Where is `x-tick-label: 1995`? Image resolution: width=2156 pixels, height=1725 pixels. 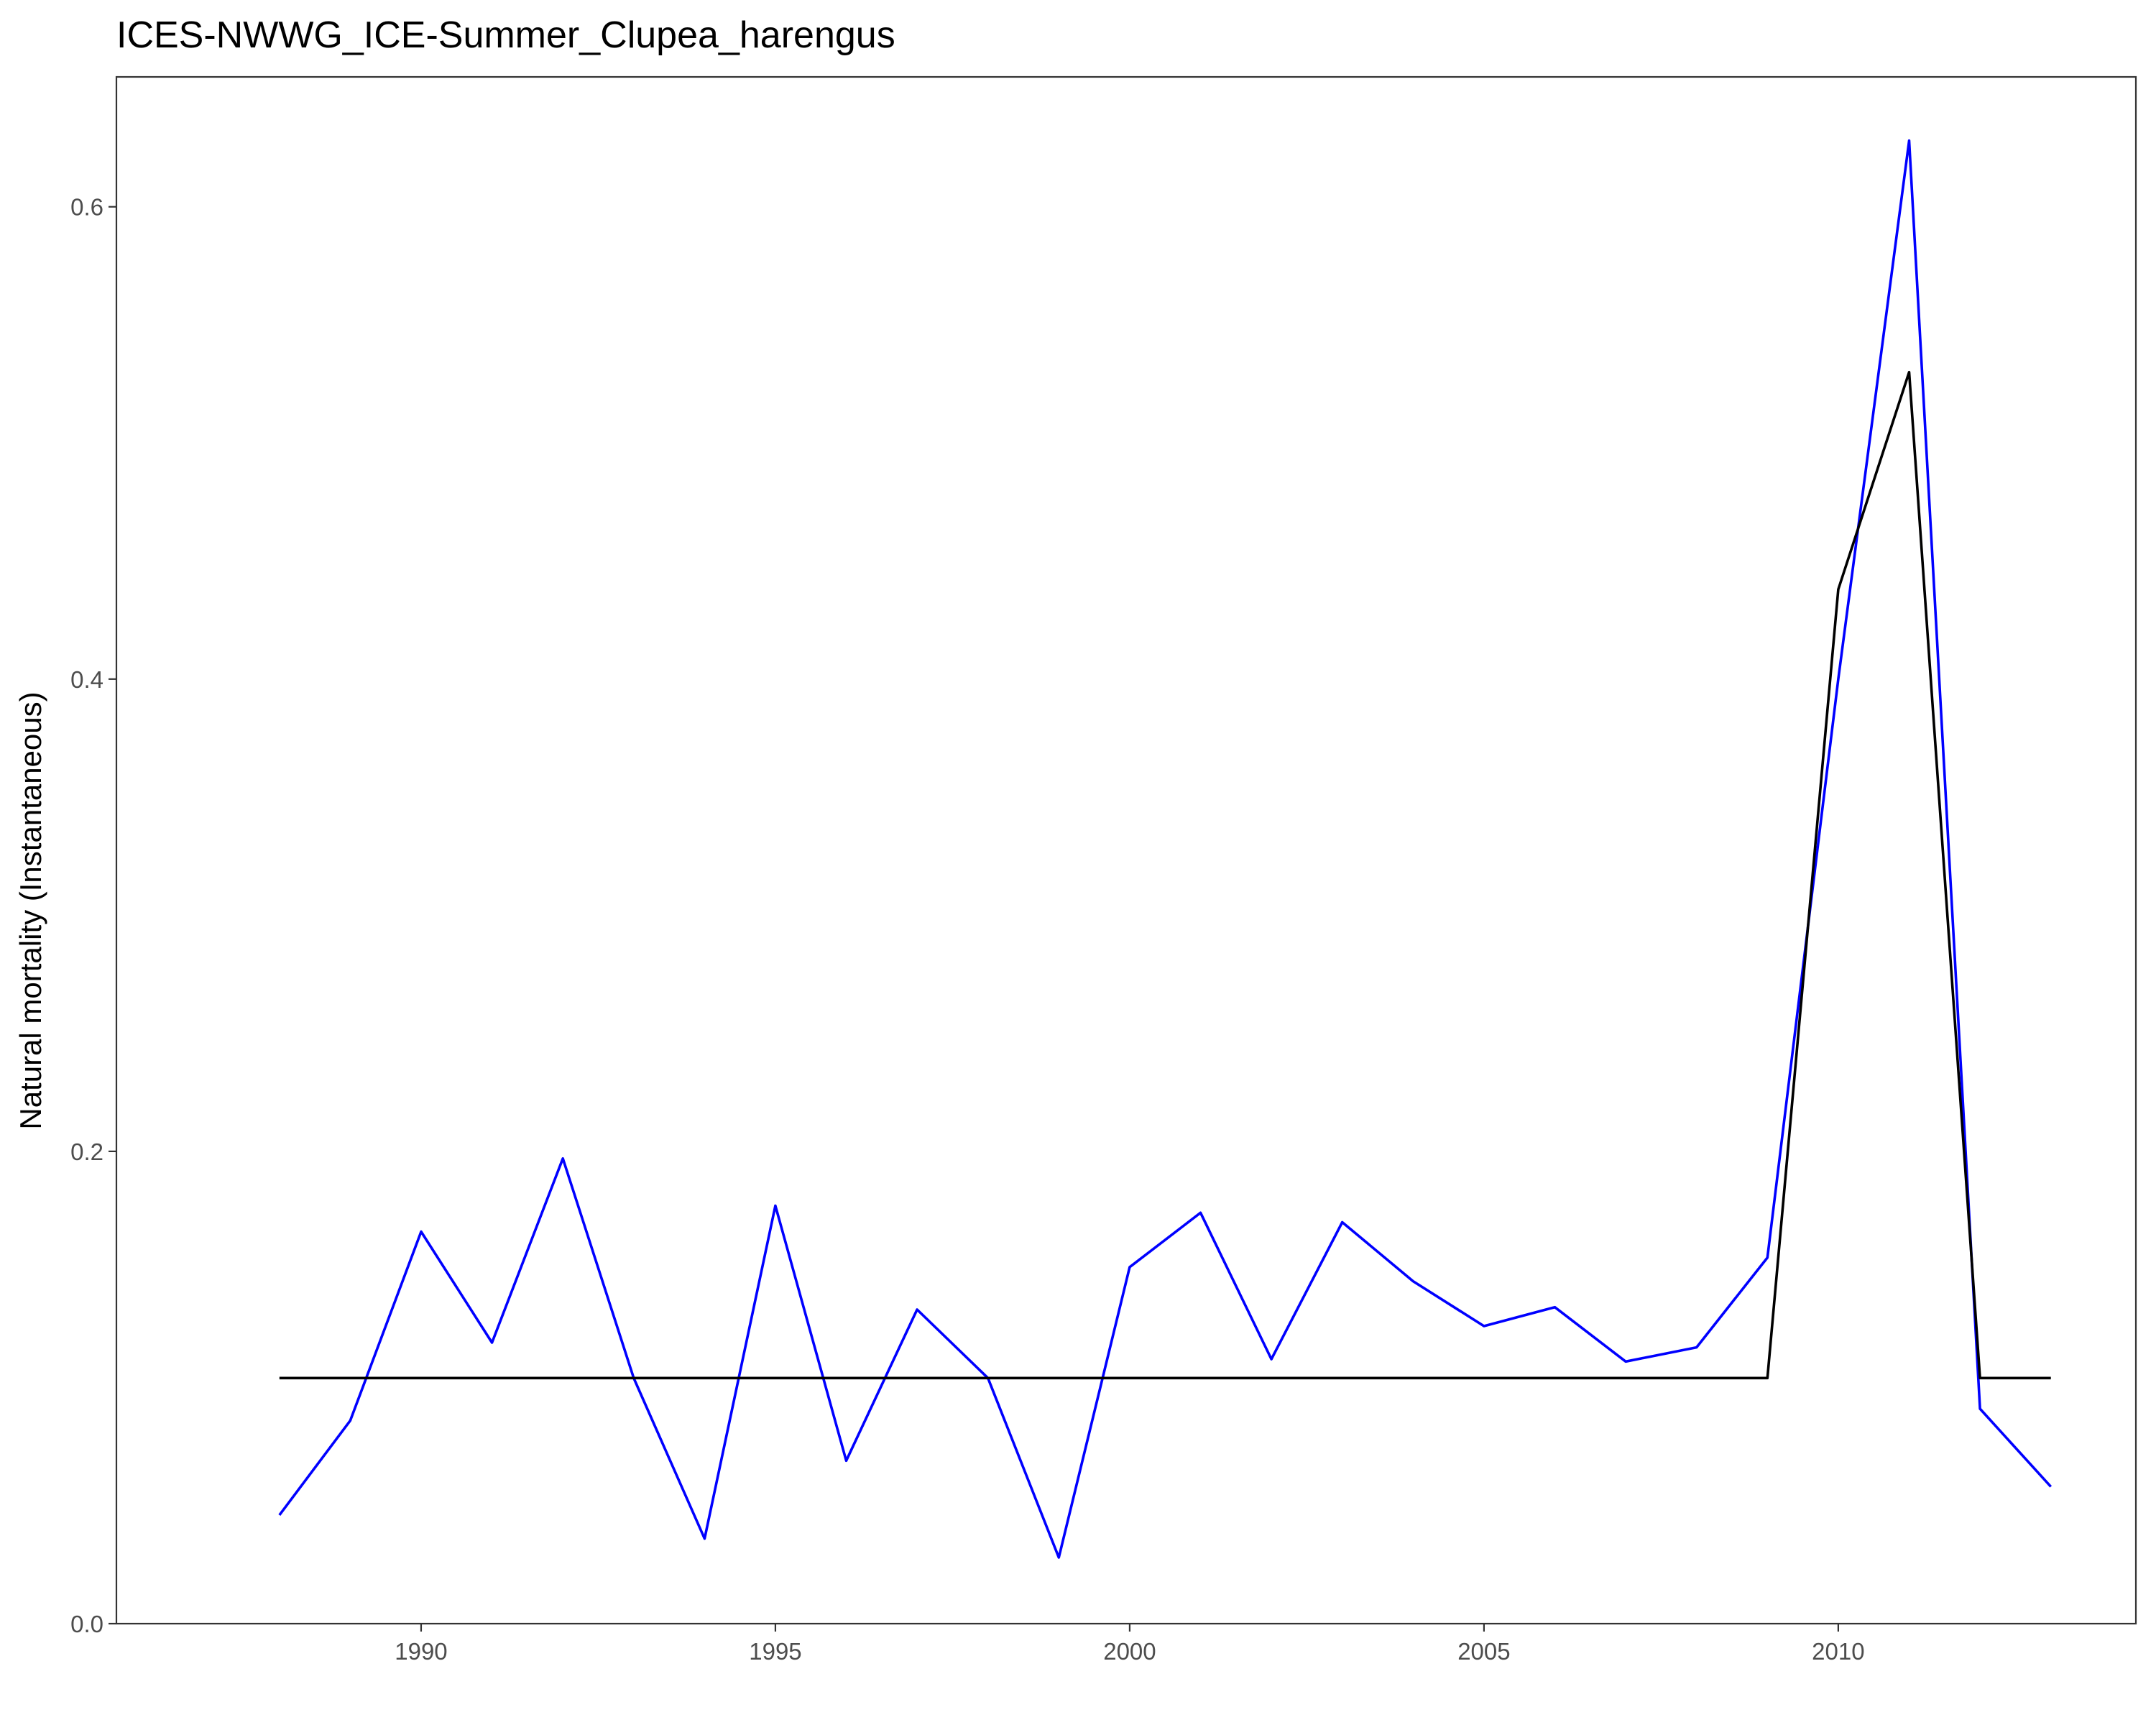
x-tick-label: 1995 is located at coordinates (775, 1651).